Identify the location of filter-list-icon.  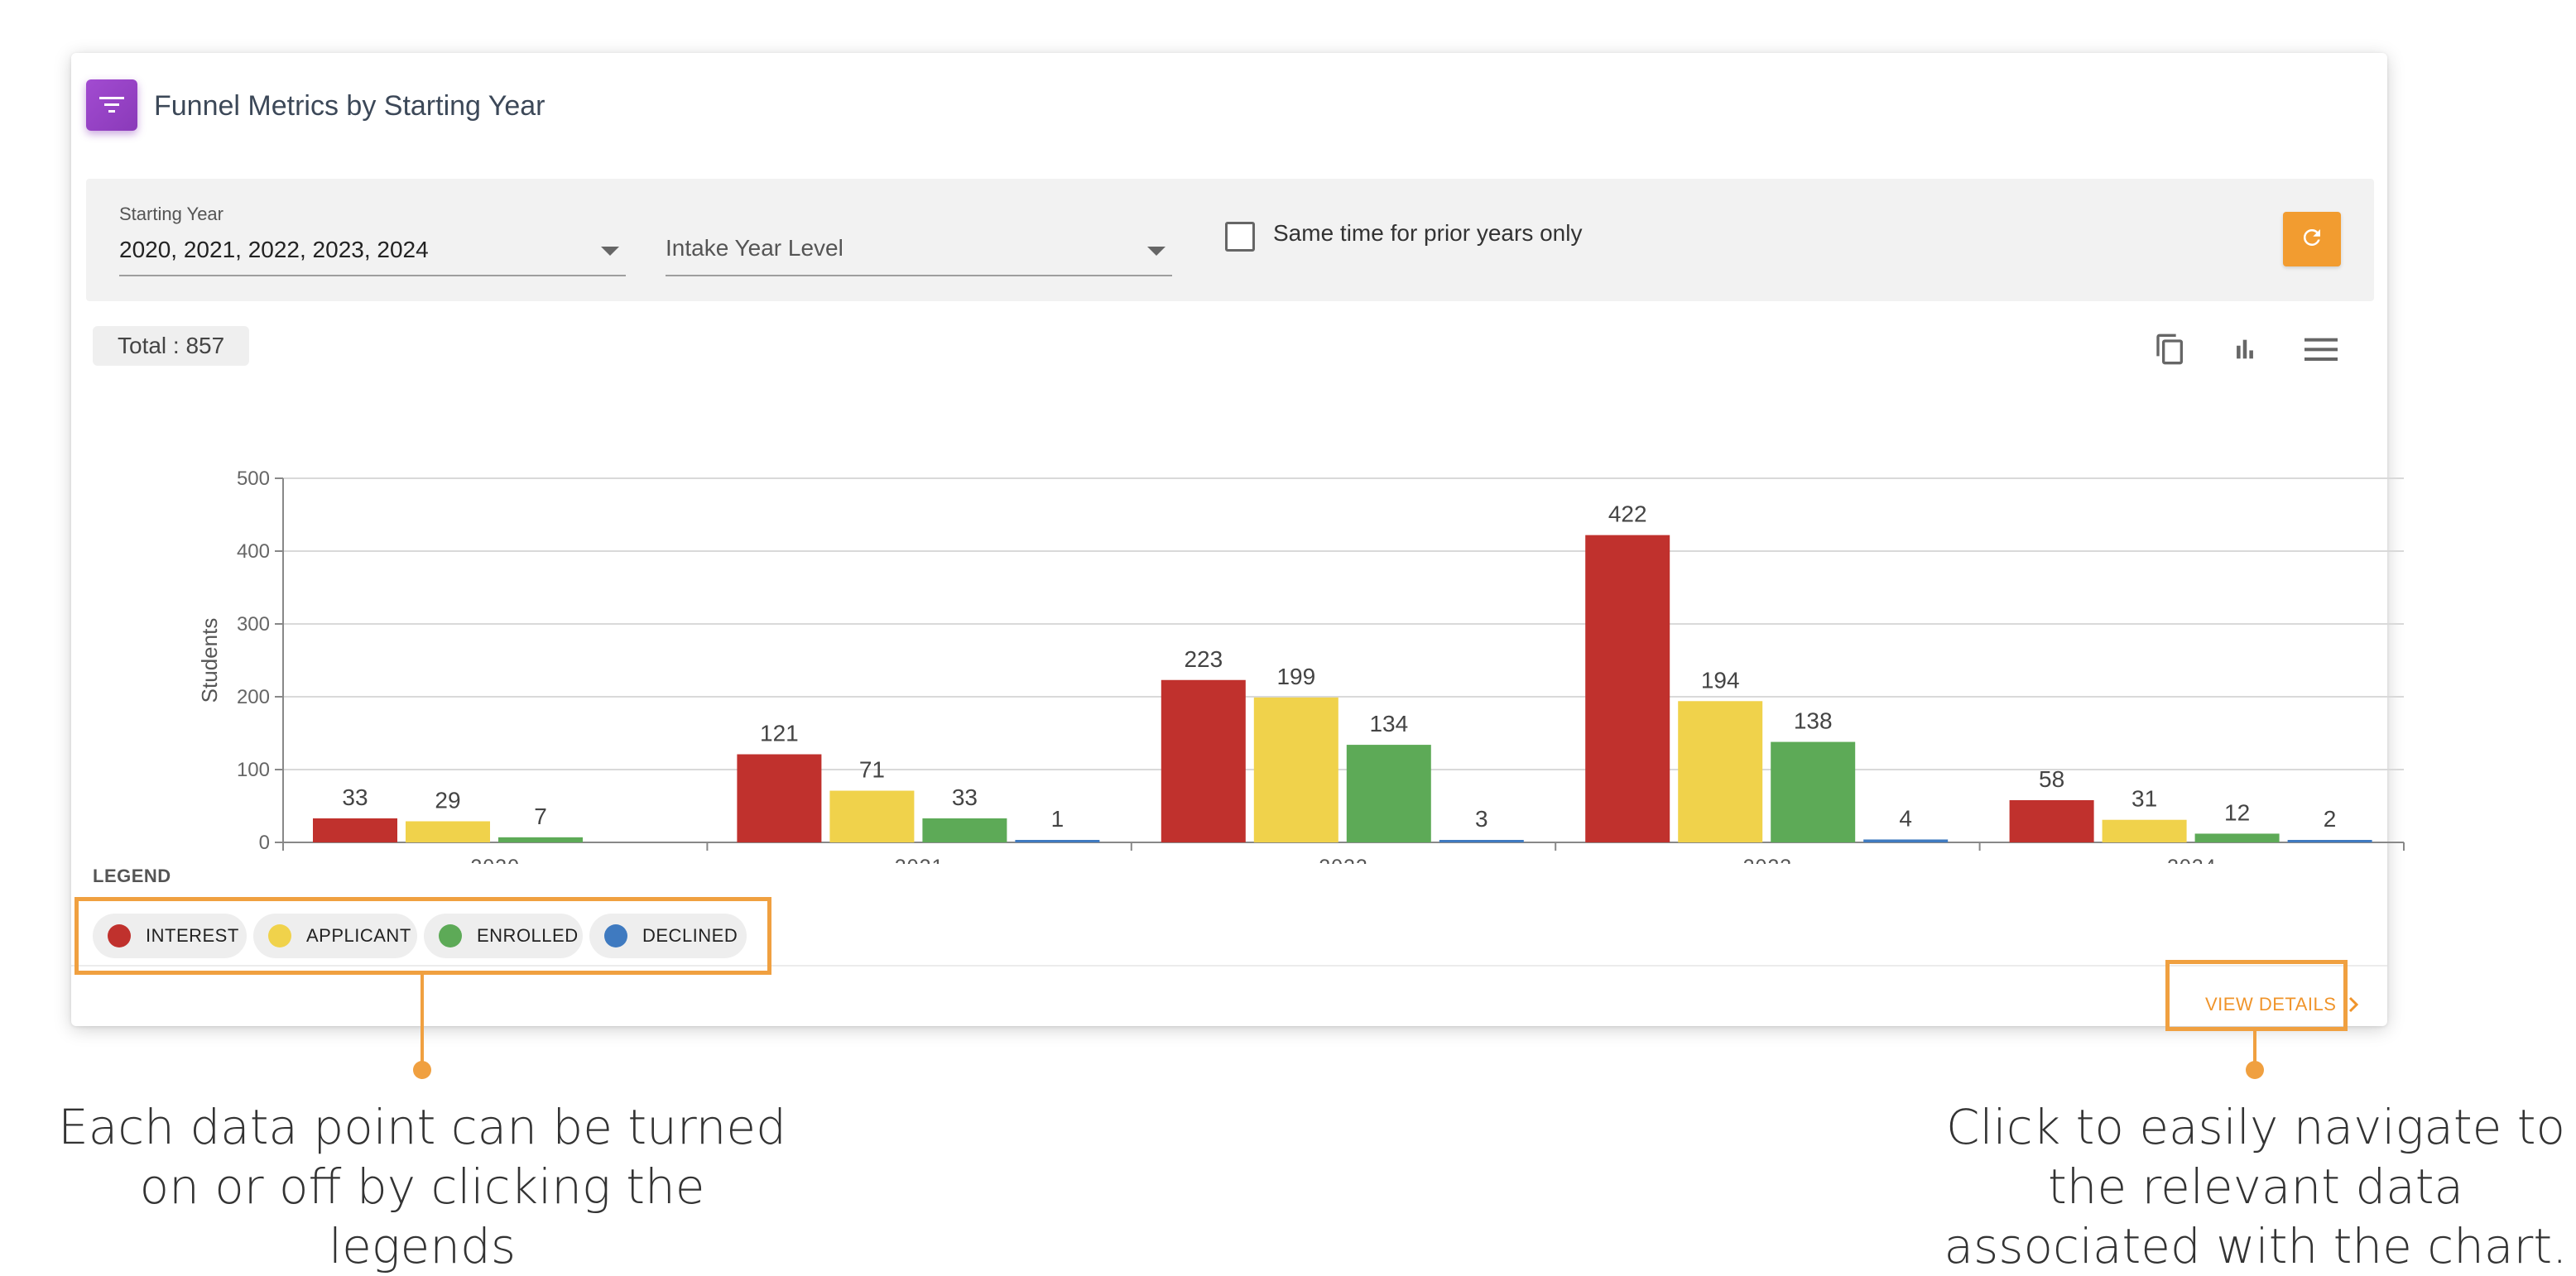
(111, 105).